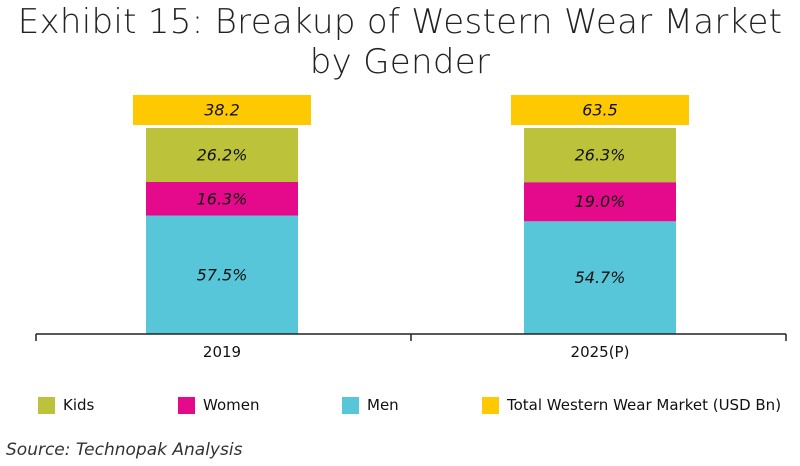 This screenshot has width=800, height=466. I want to click on data-label-men-1: 57.5%, so click(222, 274).